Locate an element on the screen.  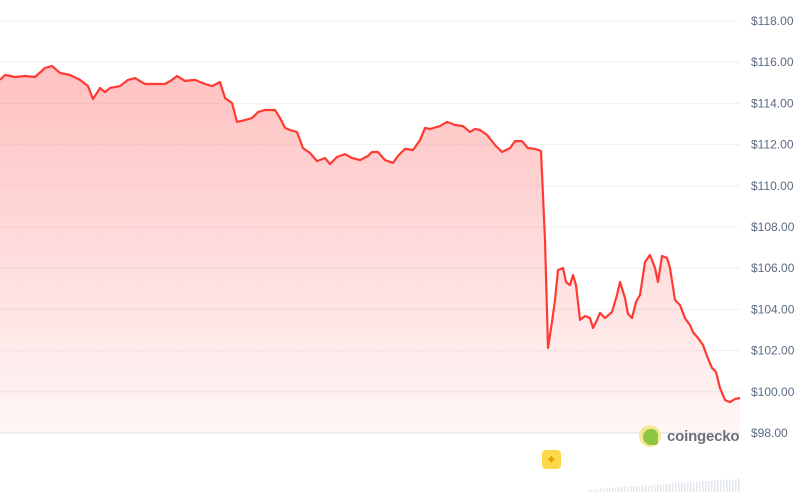
y-tick-label: $104.00 is located at coordinates (773, 309).